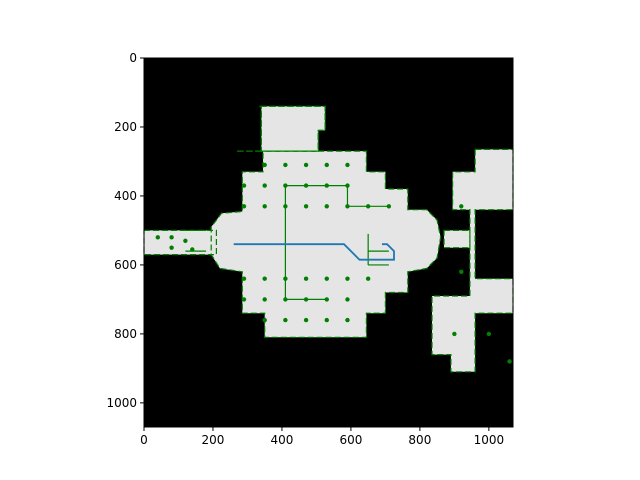 This screenshot has width=640, height=480. Describe the element at coordinates (350, 440) in the screenshot. I see `x-tick-label: 600` at that location.